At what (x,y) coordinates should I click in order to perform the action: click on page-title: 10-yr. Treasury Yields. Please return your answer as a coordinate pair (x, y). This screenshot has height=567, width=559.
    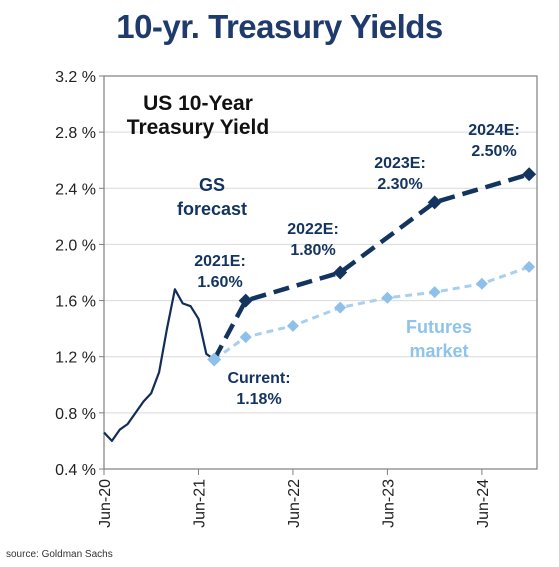
    Looking at the image, I should click on (279, 26).